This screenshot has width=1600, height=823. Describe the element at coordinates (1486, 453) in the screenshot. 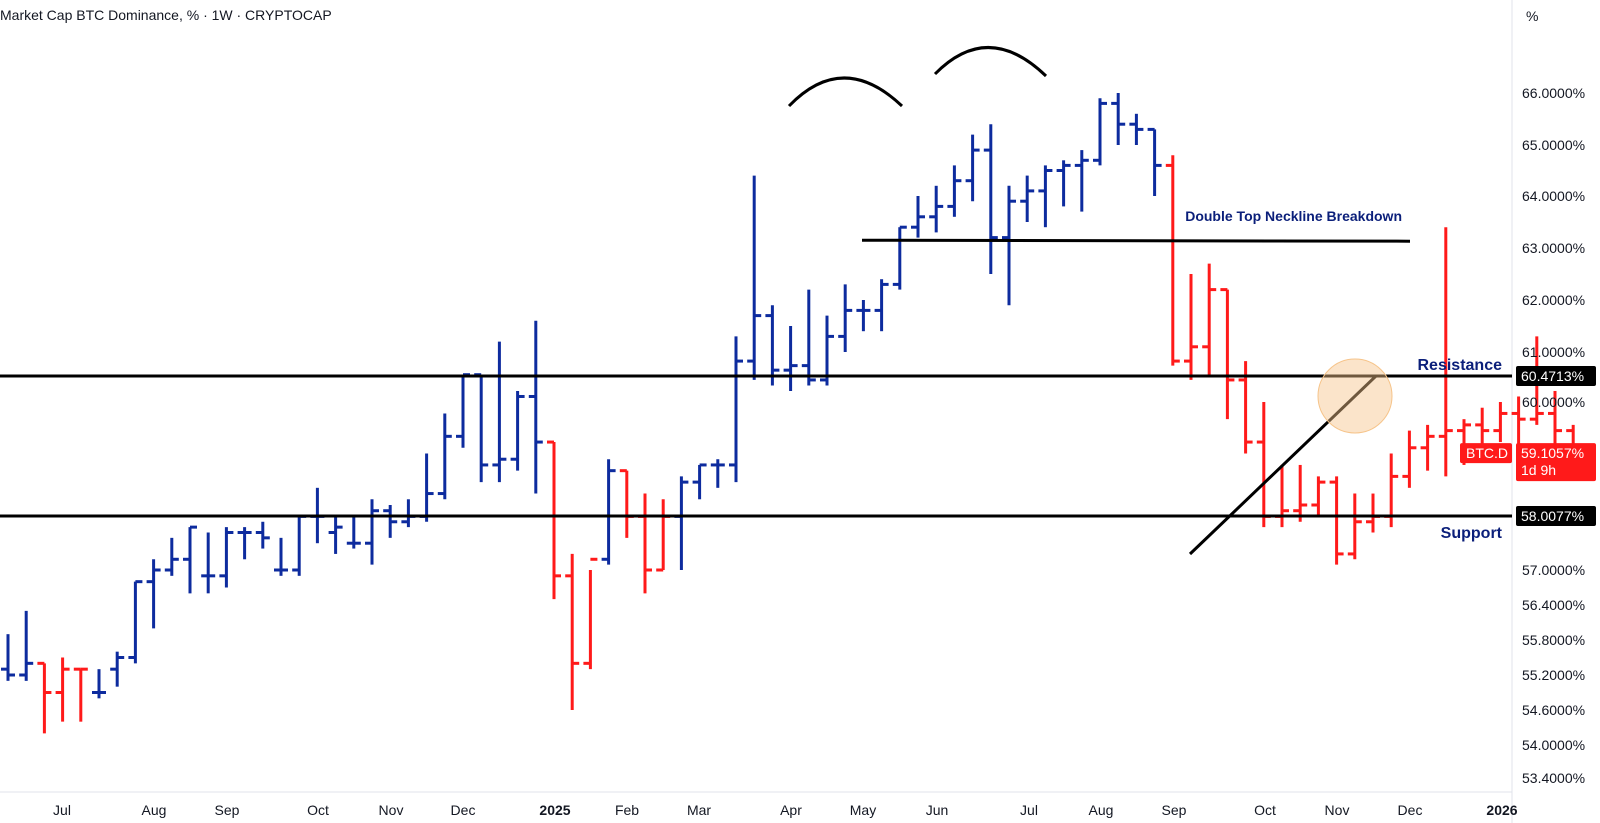

I see `symbol-tag-background` at that location.